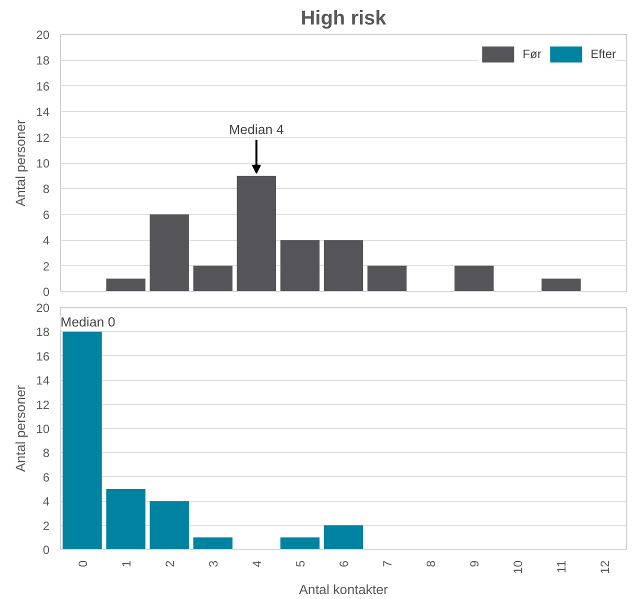  What do you see at coordinates (300, 564) in the screenshot?
I see `x-tick-label: 5` at bounding box center [300, 564].